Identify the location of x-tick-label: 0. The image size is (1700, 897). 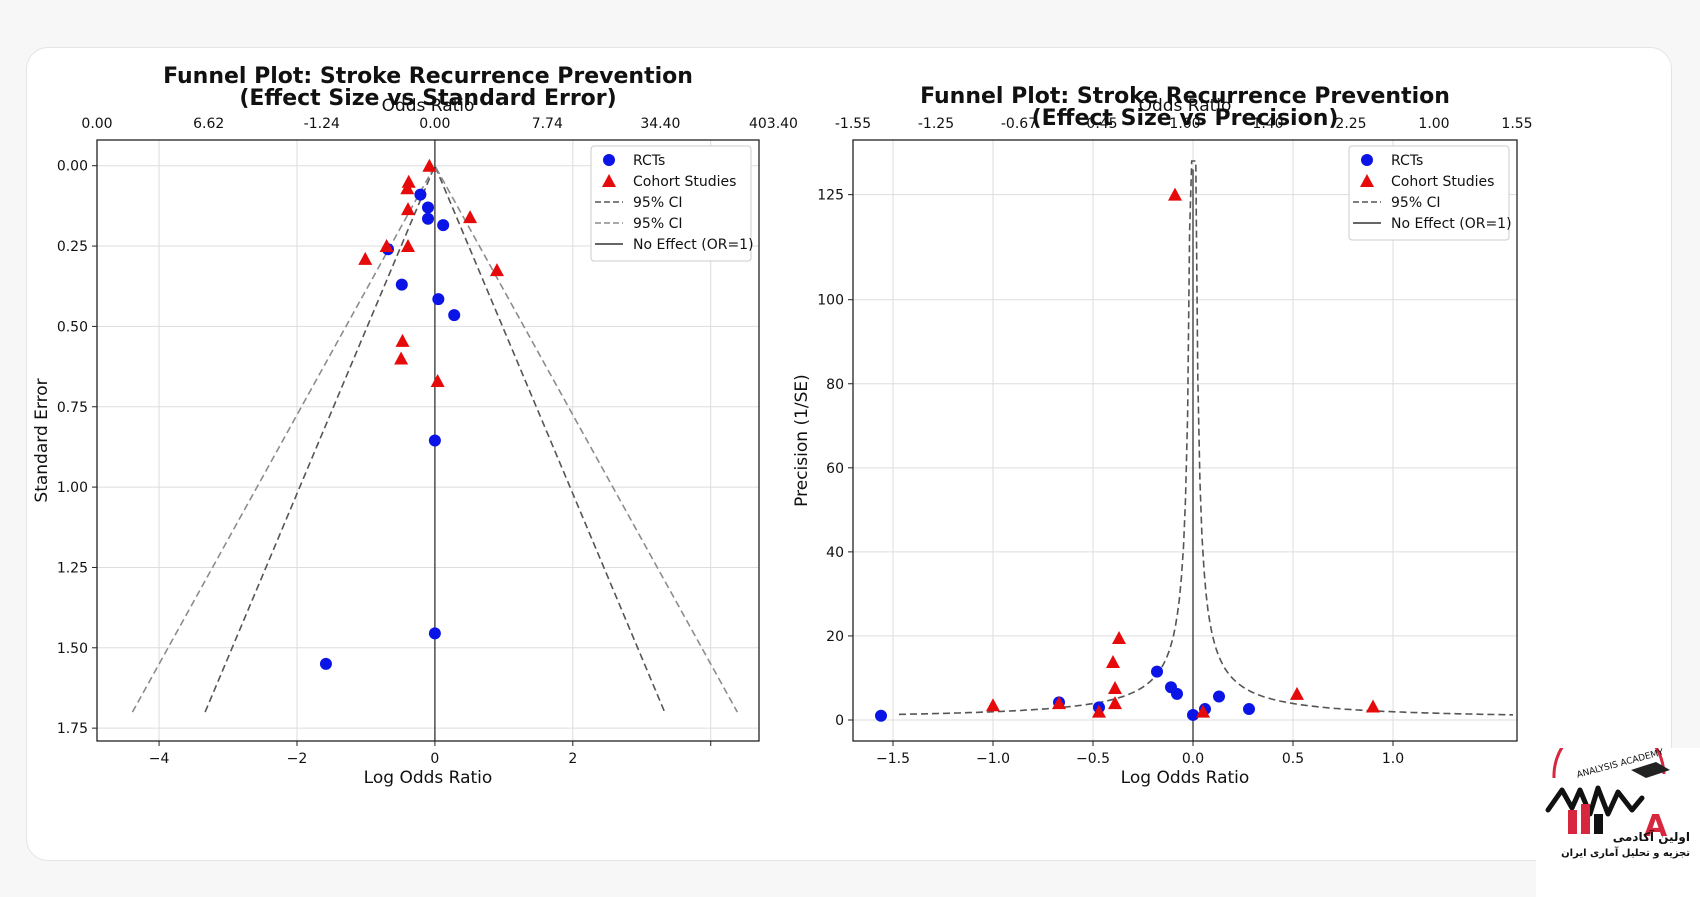
(434, 759).